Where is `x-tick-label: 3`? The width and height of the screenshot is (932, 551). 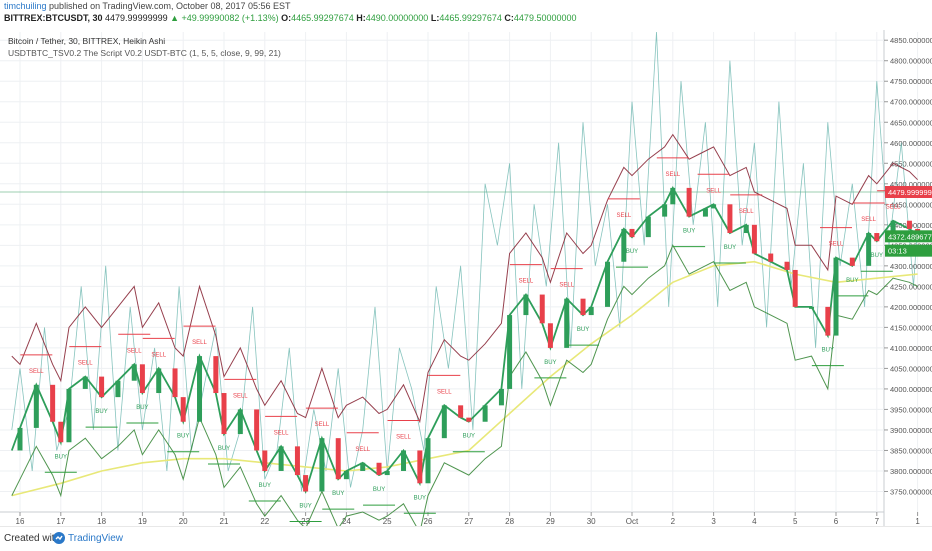
x-tick-label: 3 is located at coordinates (713, 521).